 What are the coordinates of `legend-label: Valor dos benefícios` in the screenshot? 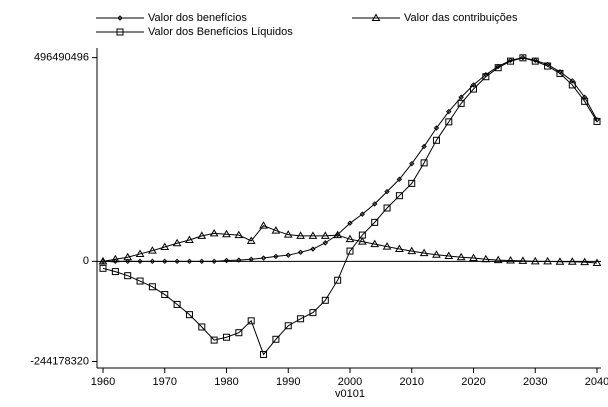 It's located at (197, 18).